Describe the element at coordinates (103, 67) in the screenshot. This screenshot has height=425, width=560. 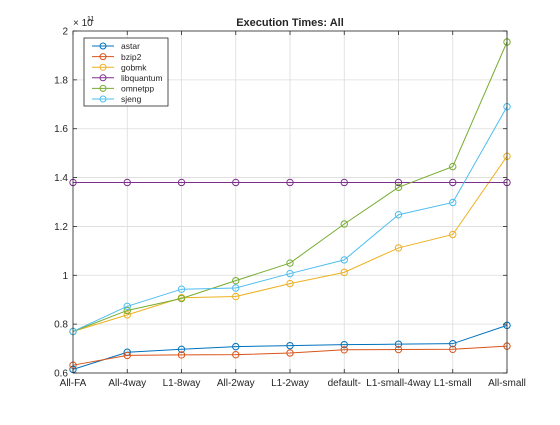
I see `legend-marker-gobmk` at that location.